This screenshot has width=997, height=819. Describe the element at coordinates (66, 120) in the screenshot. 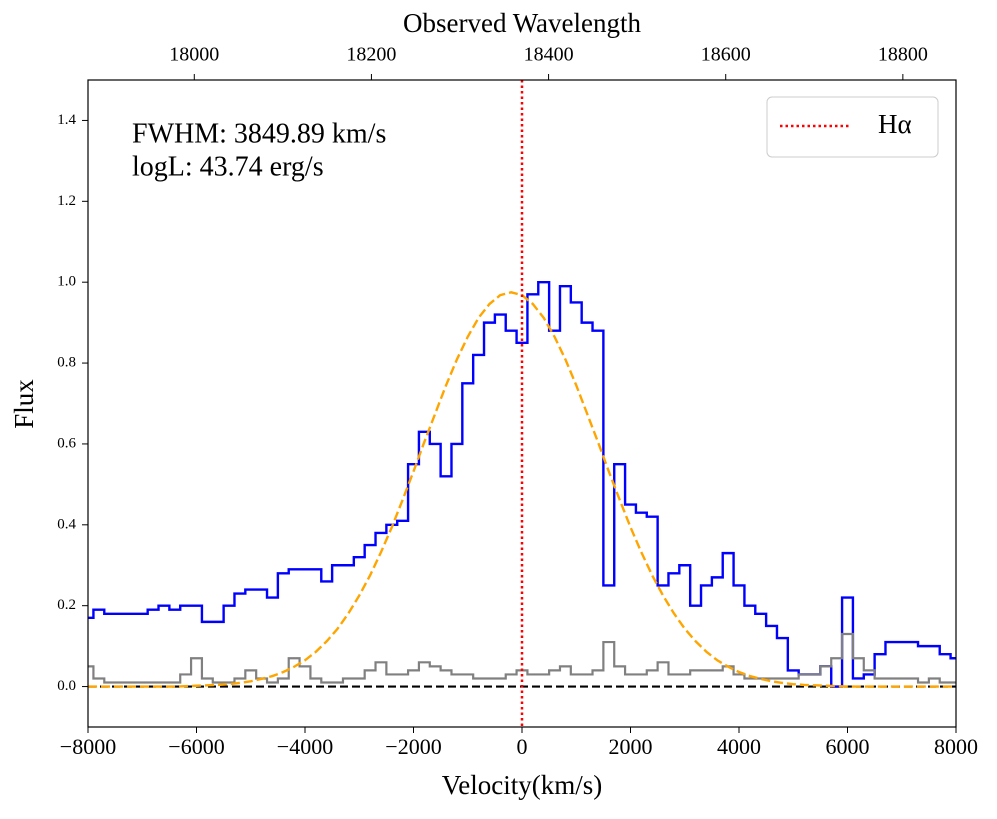

I see `y-tick-label: 1.4` at that location.